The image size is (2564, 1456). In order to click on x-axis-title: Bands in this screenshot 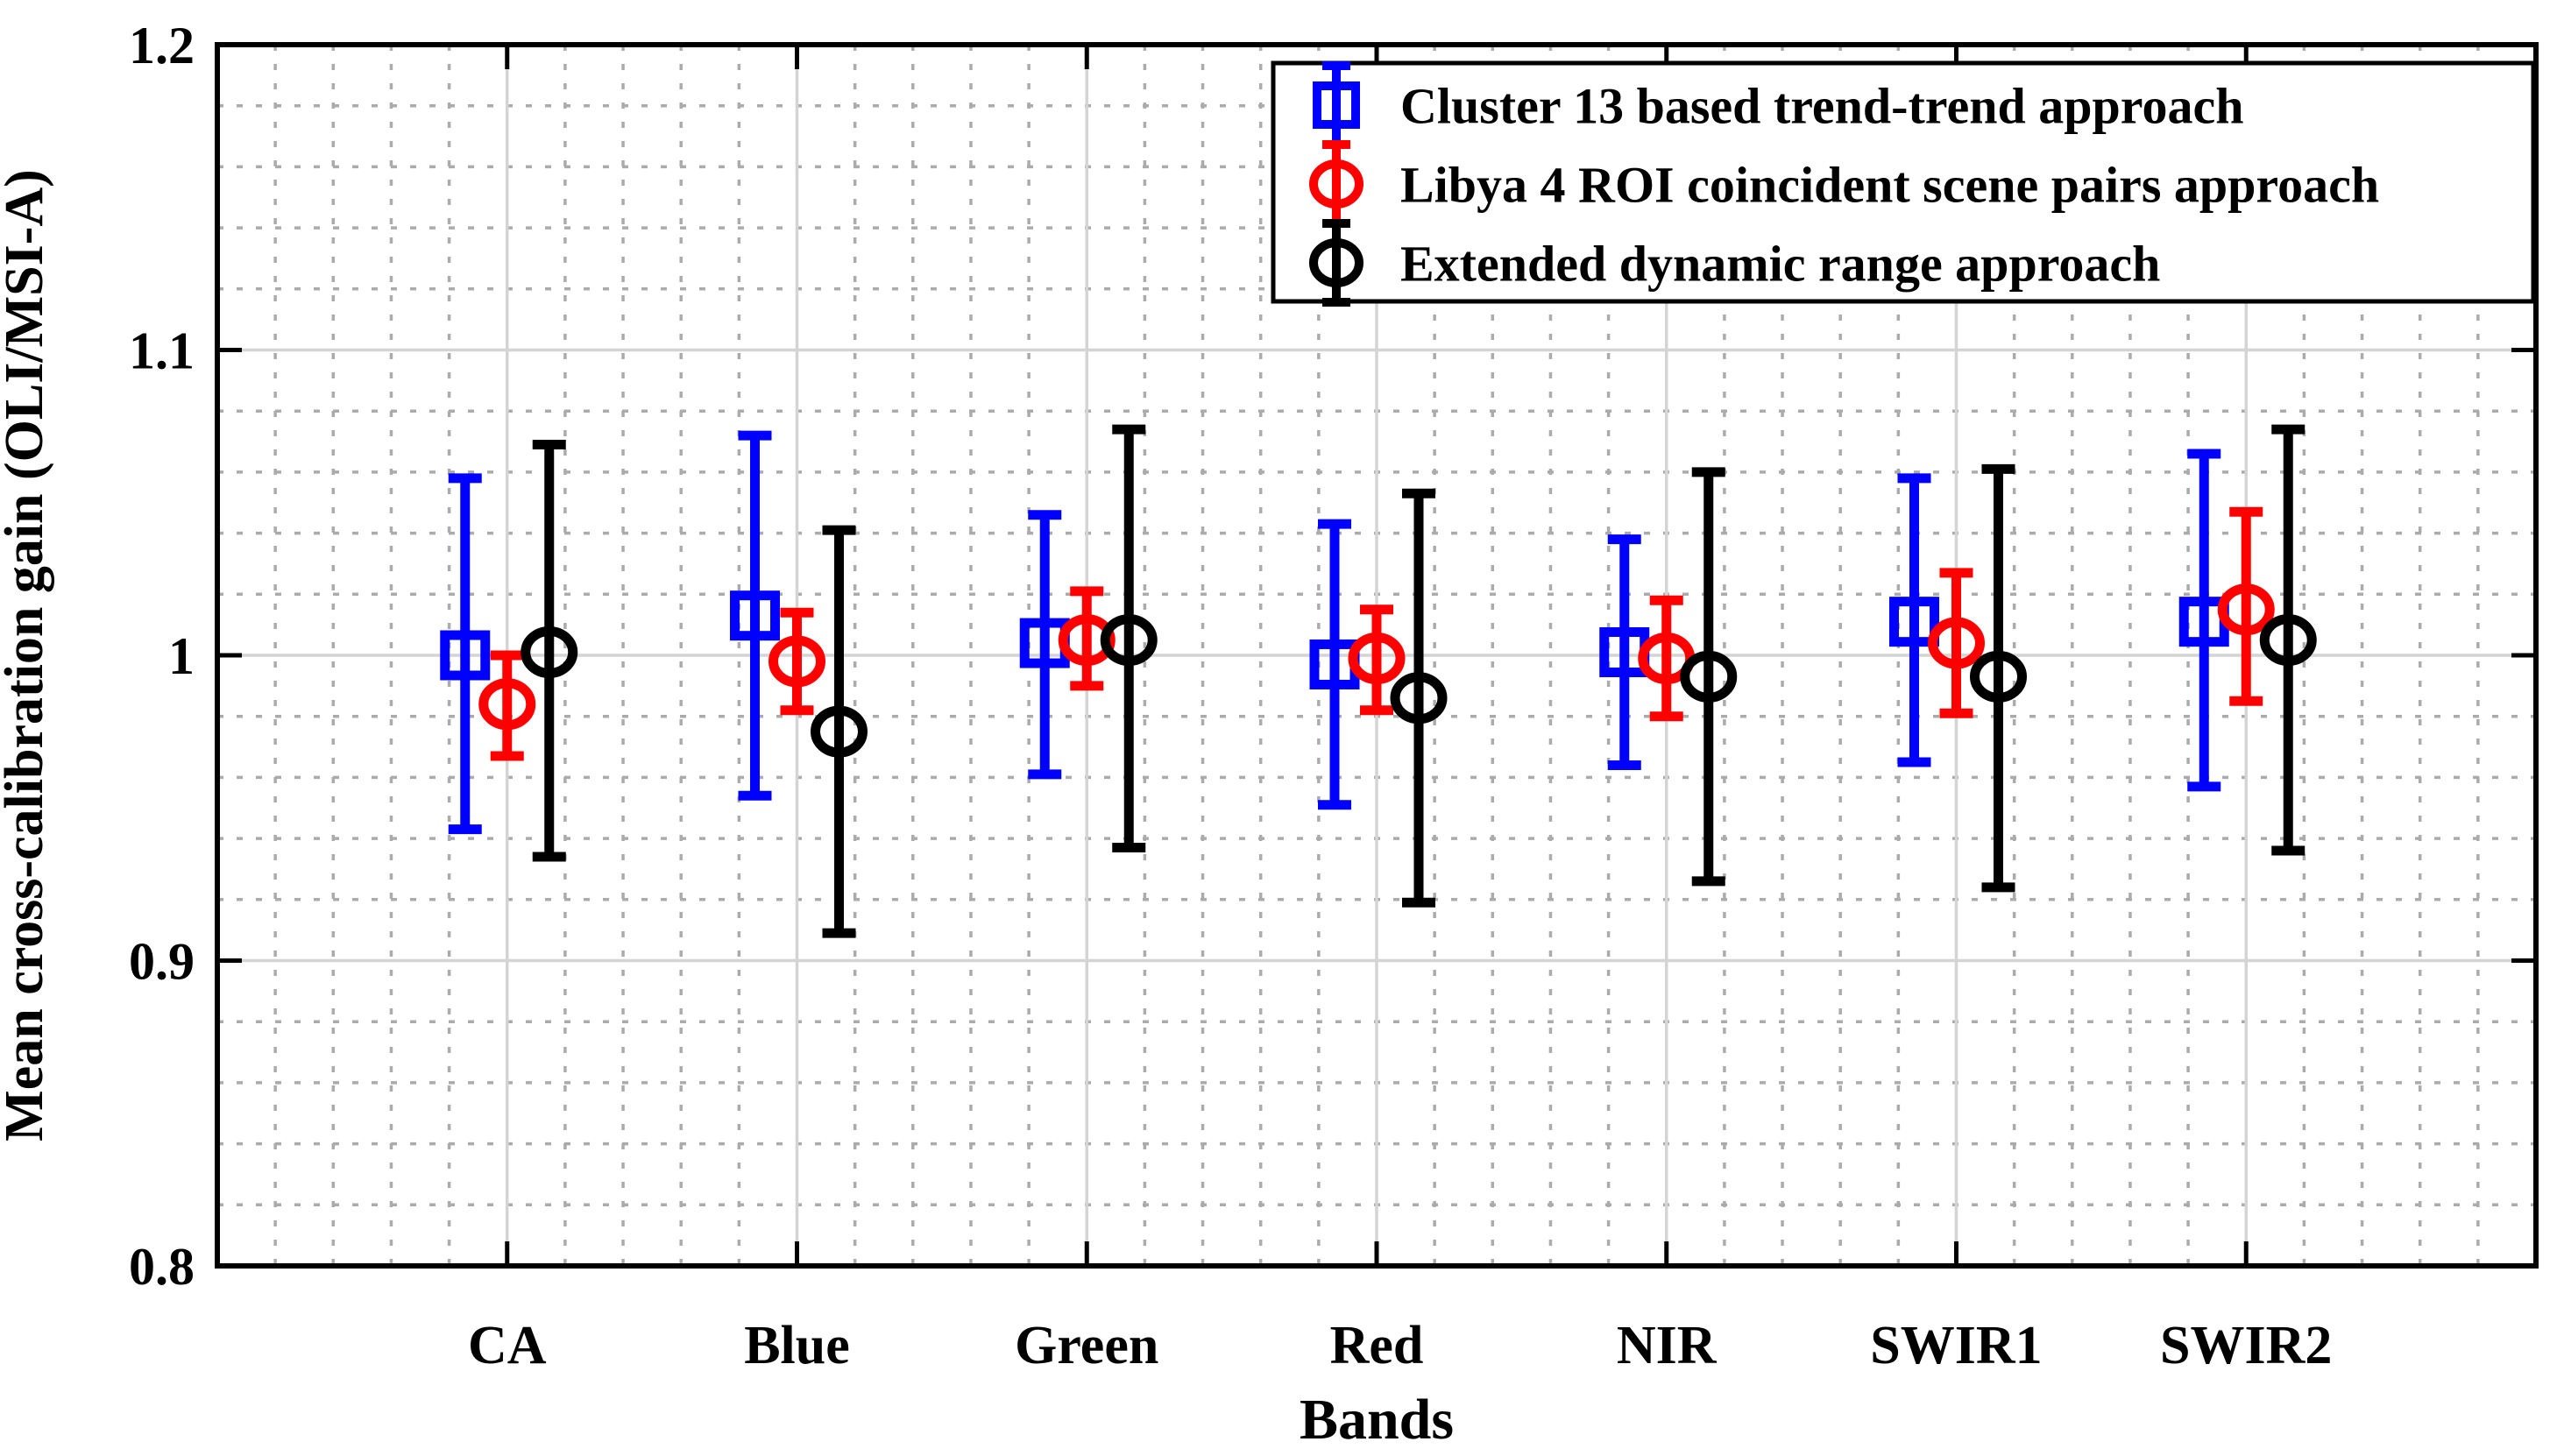, I will do `click(1377, 1420)`.